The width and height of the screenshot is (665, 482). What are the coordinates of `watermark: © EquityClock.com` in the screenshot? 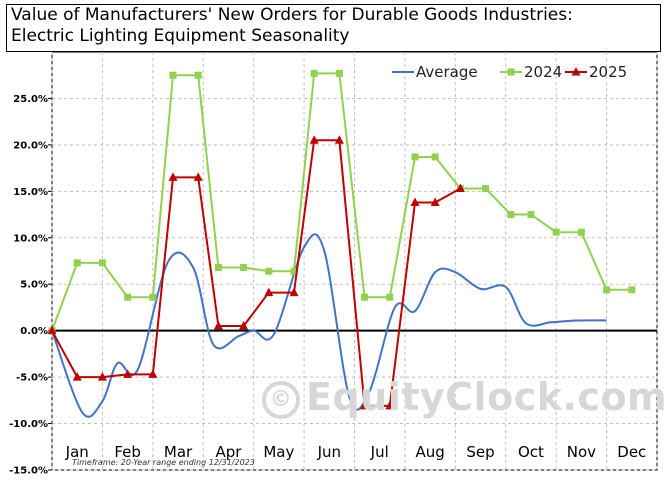 It's located at (463, 397).